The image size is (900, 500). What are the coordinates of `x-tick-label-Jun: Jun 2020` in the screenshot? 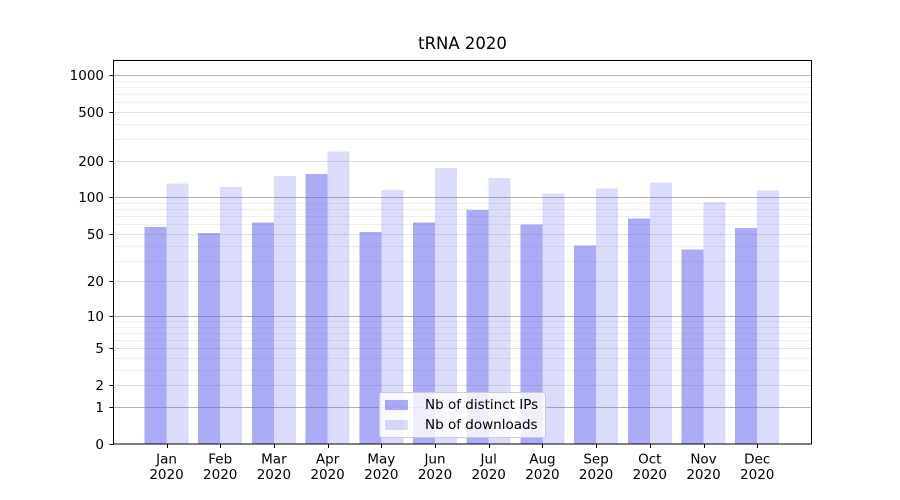 It's located at (435, 468).